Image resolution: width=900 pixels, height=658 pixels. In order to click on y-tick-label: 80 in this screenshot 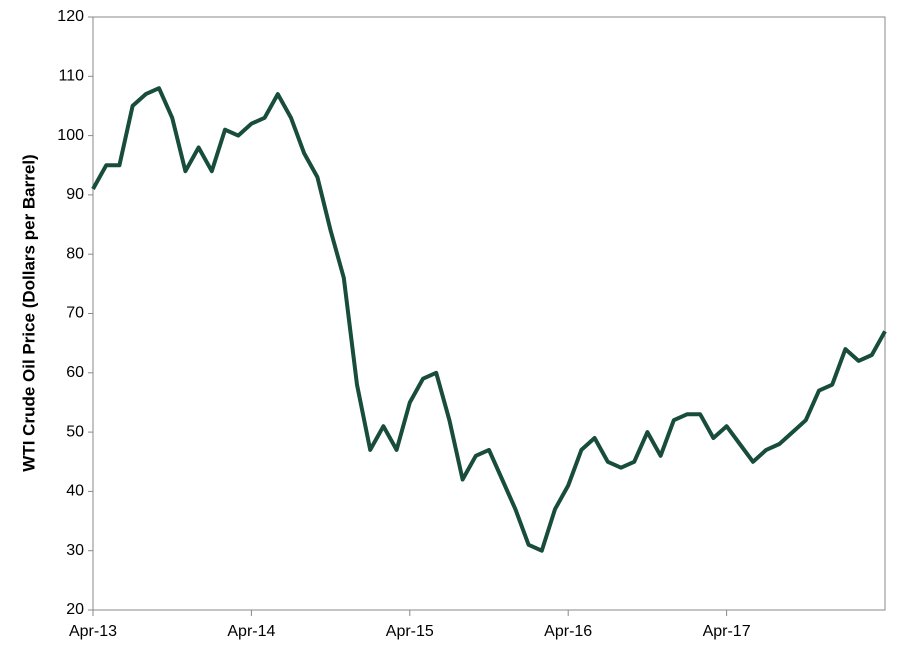, I will do `click(75, 253)`.